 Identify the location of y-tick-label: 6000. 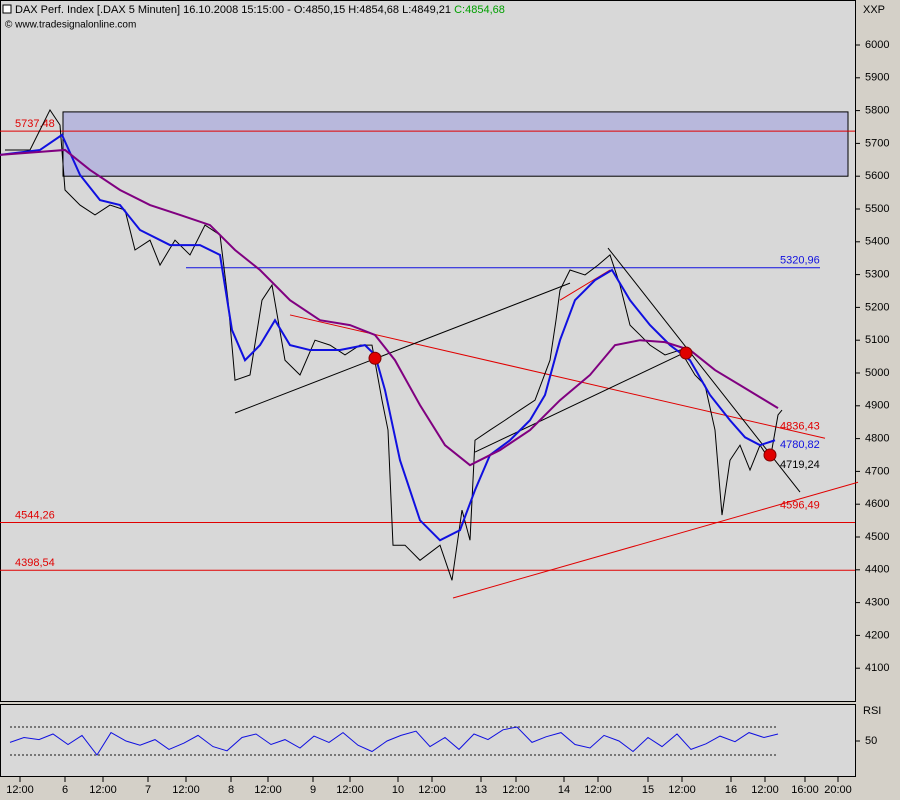
(877, 45).